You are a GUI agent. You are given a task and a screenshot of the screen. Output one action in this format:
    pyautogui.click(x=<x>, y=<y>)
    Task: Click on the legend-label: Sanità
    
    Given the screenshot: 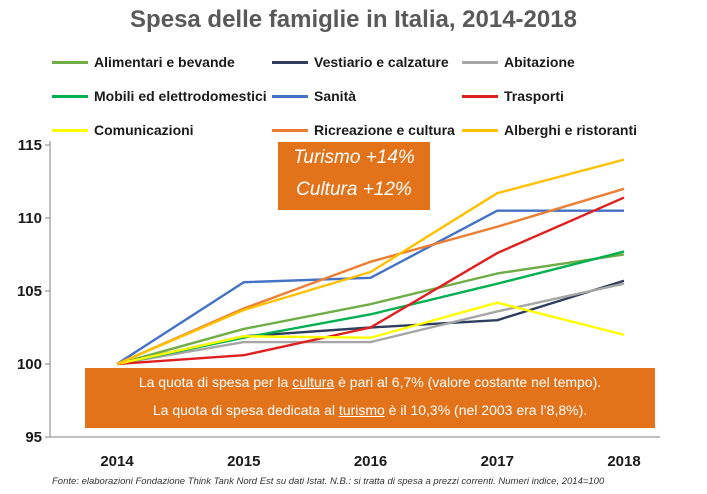 What is the action you would take?
    pyautogui.click(x=335, y=96)
    